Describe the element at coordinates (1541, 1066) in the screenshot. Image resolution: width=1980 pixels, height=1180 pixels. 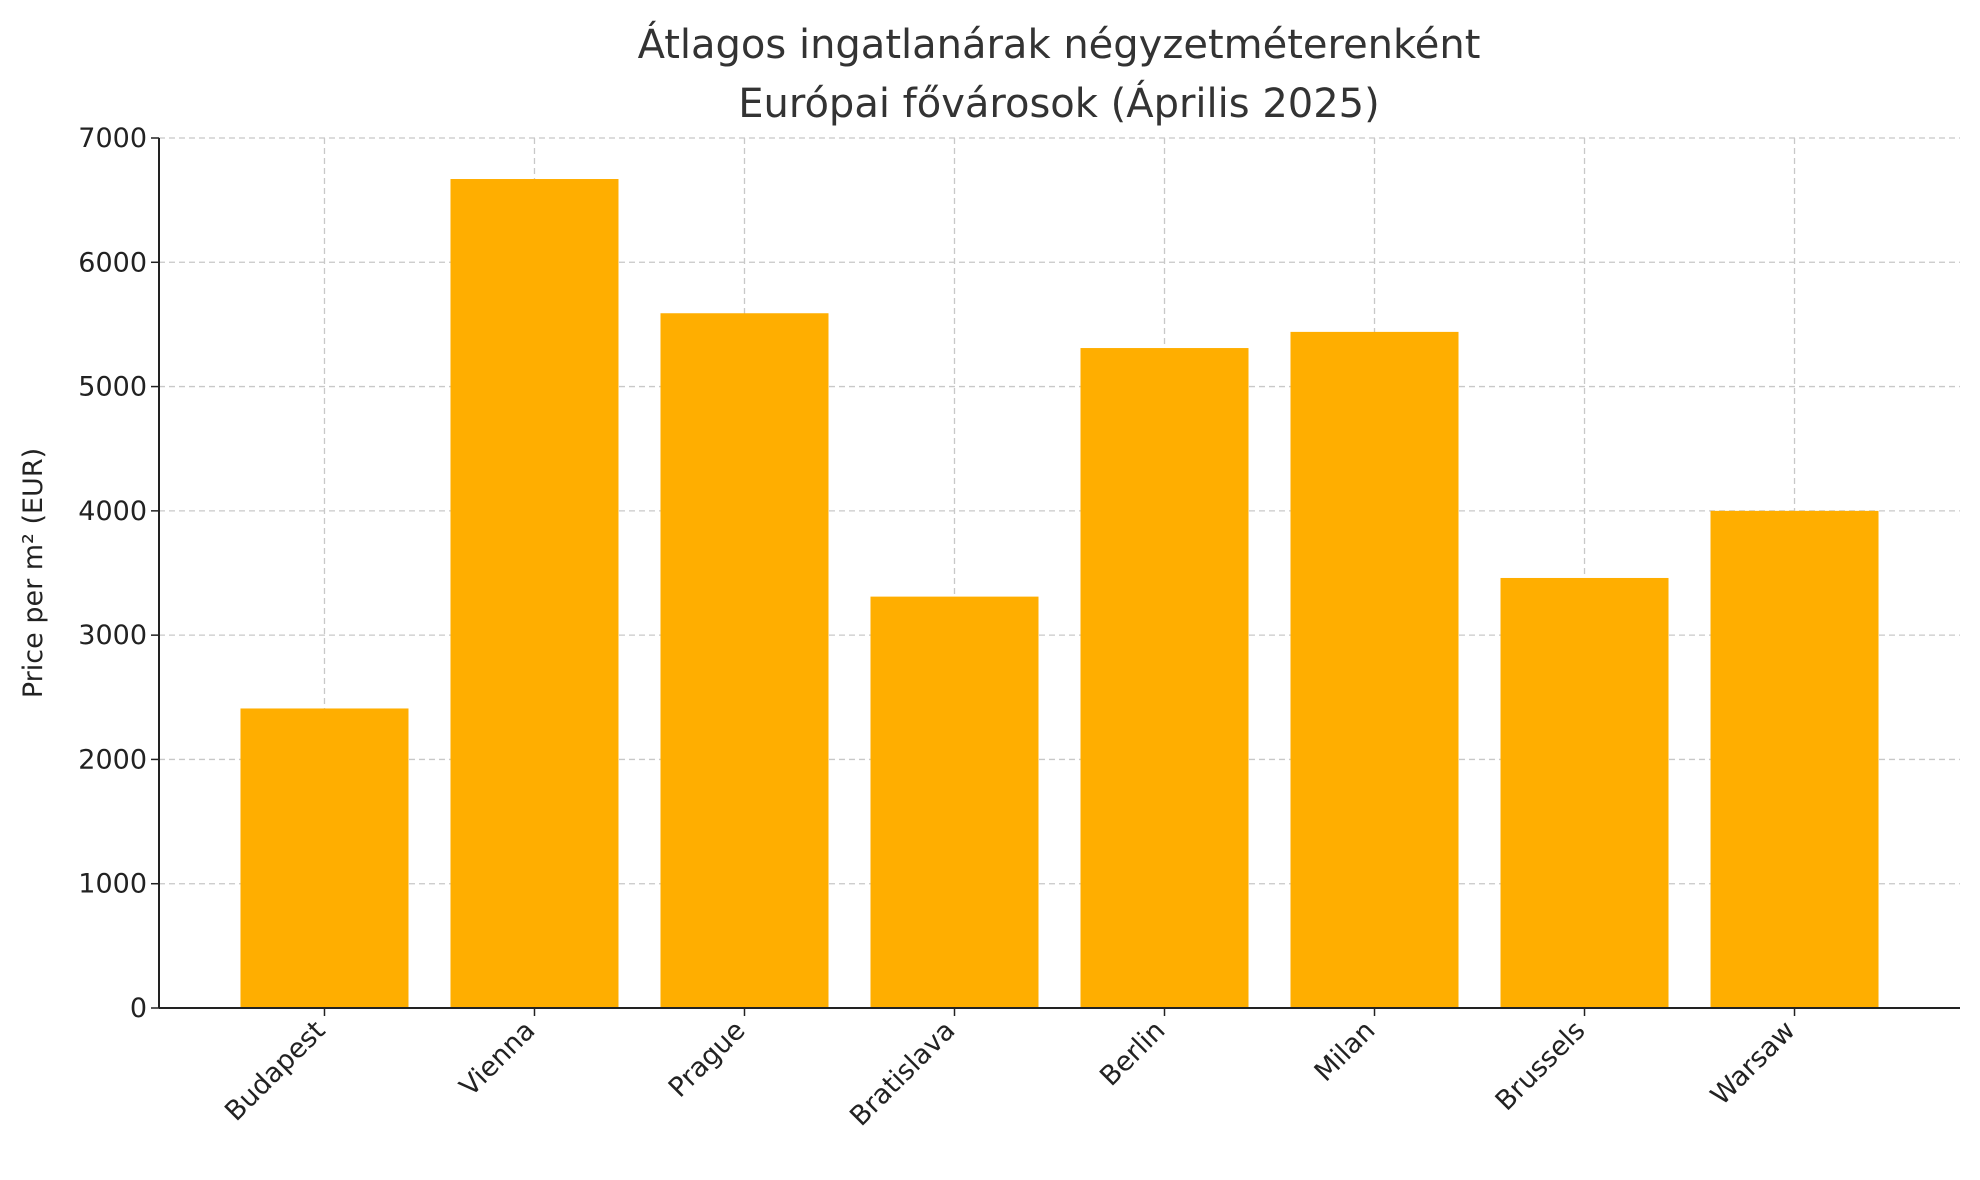
I see `x-tick-label: Brussels` at that location.